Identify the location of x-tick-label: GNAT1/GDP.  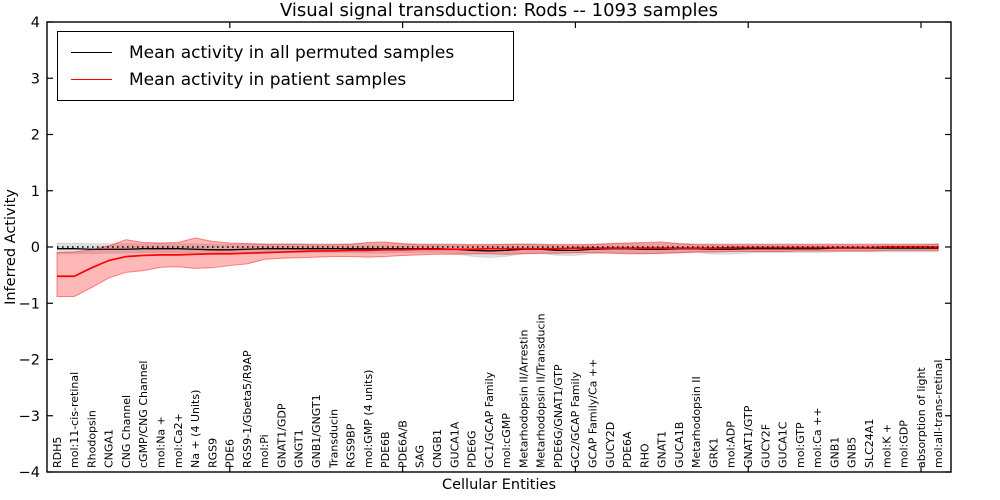
(281, 435).